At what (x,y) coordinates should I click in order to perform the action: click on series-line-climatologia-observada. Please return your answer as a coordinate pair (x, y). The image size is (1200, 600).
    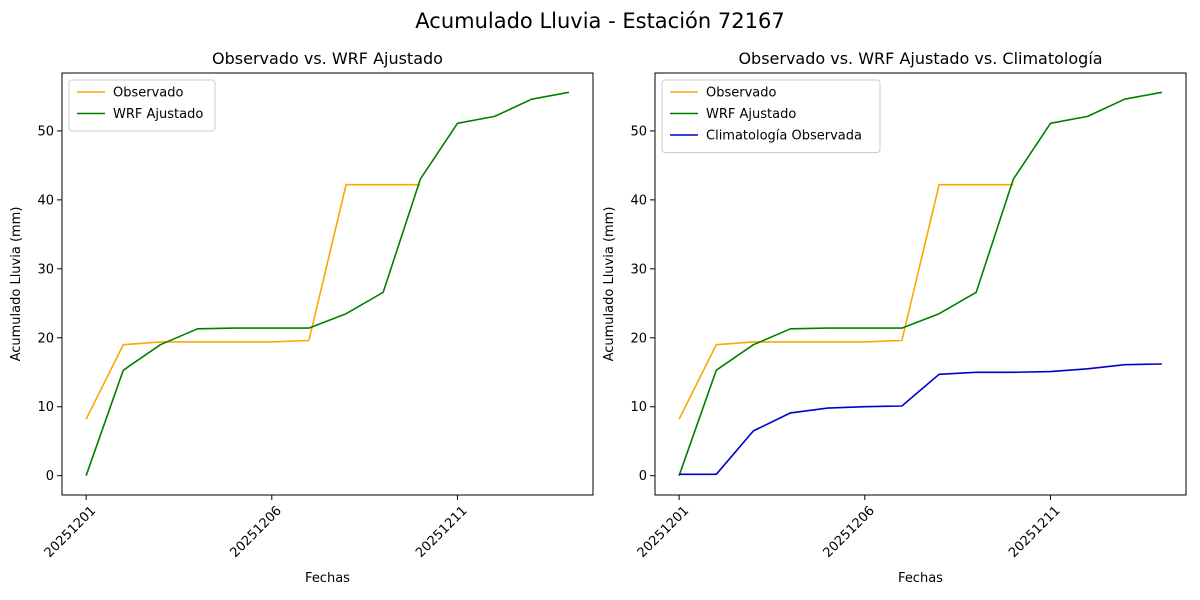
    Looking at the image, I should click on (920, 419).